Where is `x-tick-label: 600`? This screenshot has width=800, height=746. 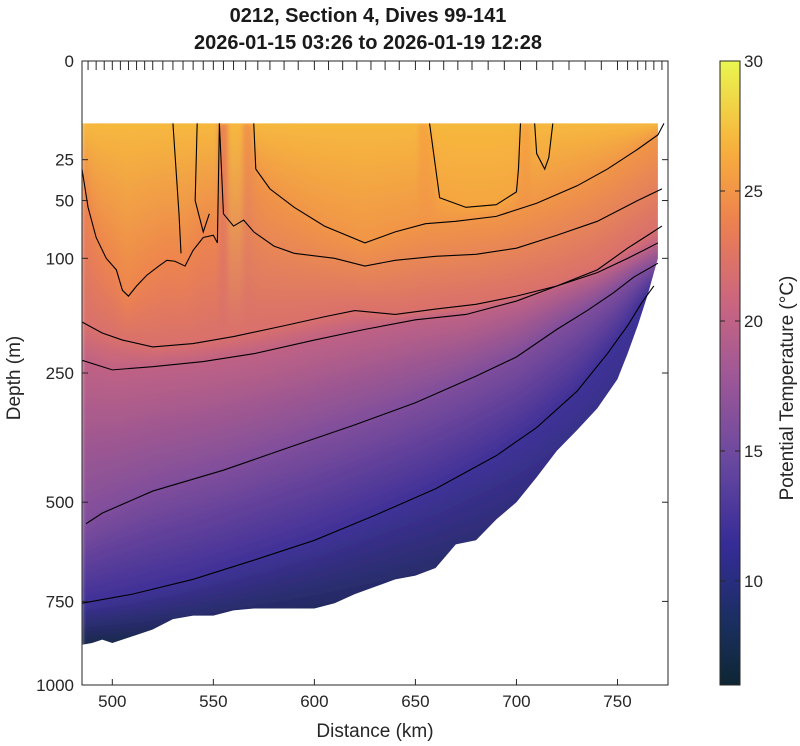
x-tick-label: 600 is located at coordinates (314, 701).